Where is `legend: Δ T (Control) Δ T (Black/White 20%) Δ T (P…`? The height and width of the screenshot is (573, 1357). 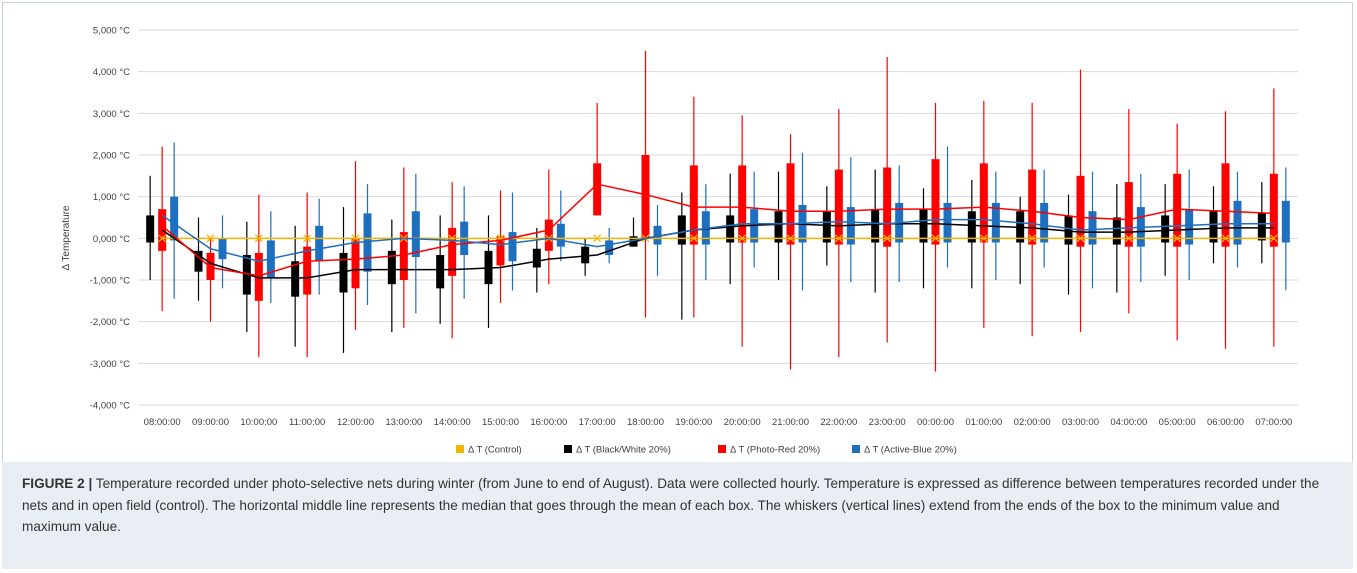
legend: Δ T (Control) Δ T (Black/White 20%) Δ T (P… is located at coordinates (706, 450).